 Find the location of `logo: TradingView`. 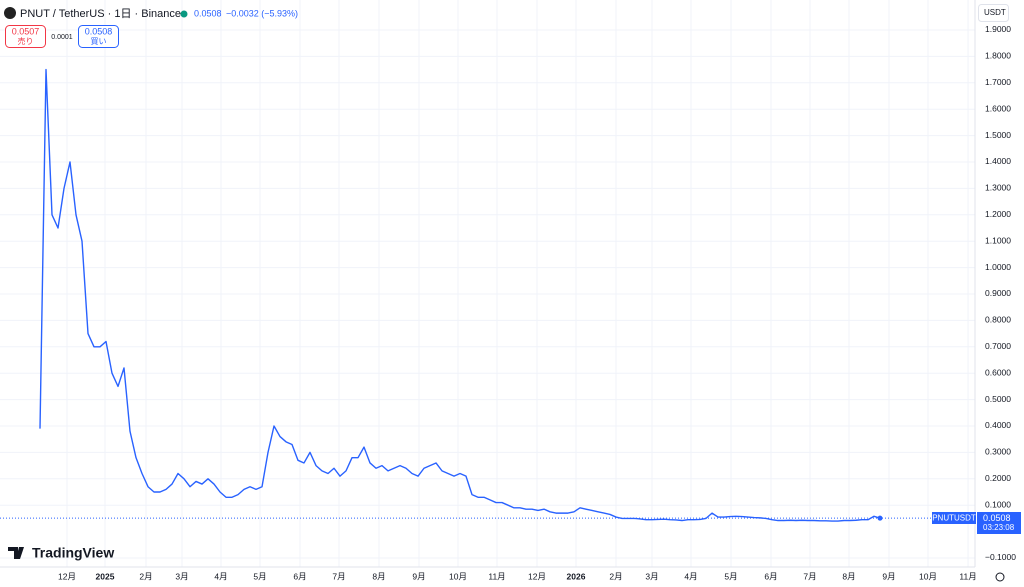

logo: TradingView is located at coordinates (73, 553).